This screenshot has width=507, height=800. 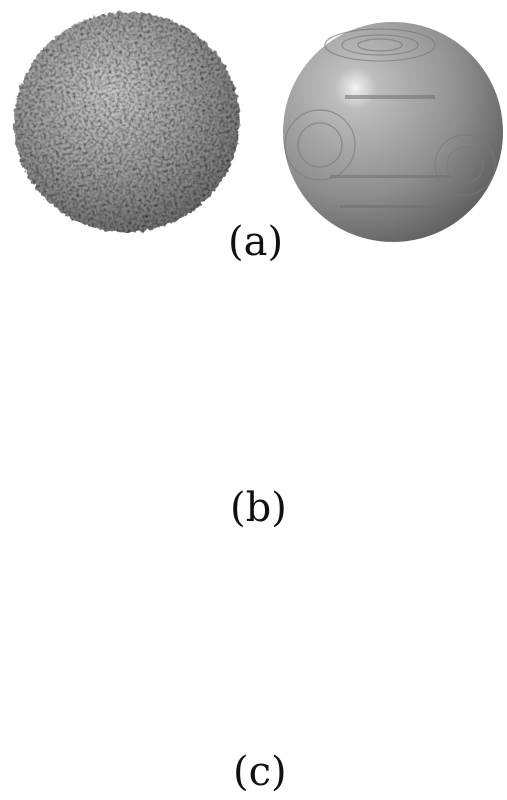 I want to click on panel-label-b: (b), so click(x=258, y=508).